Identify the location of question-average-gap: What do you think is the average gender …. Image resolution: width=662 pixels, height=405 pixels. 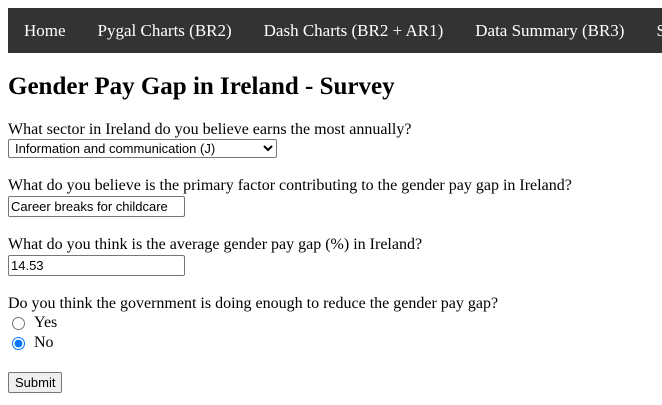
(215, 244).